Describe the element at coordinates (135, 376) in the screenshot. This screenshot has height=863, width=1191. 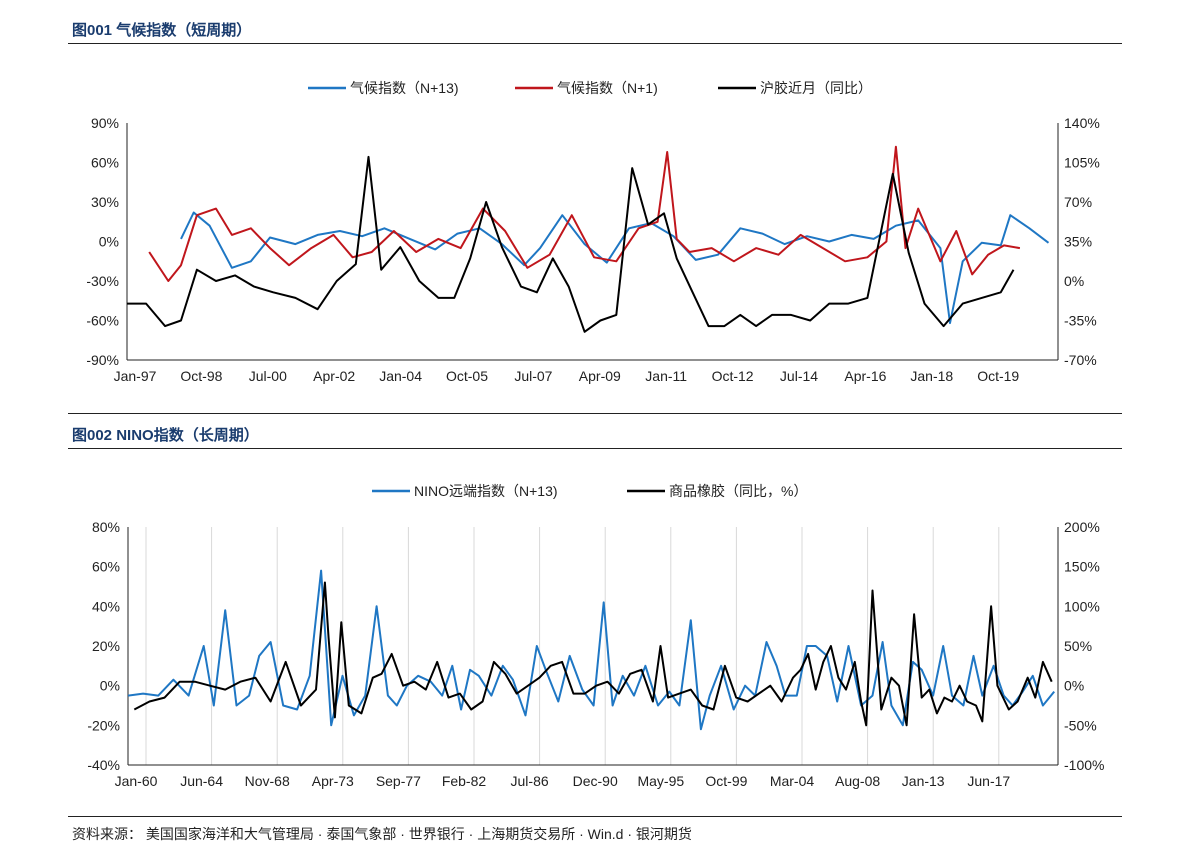
I see `x-tick-label: Jan-97` at that location.